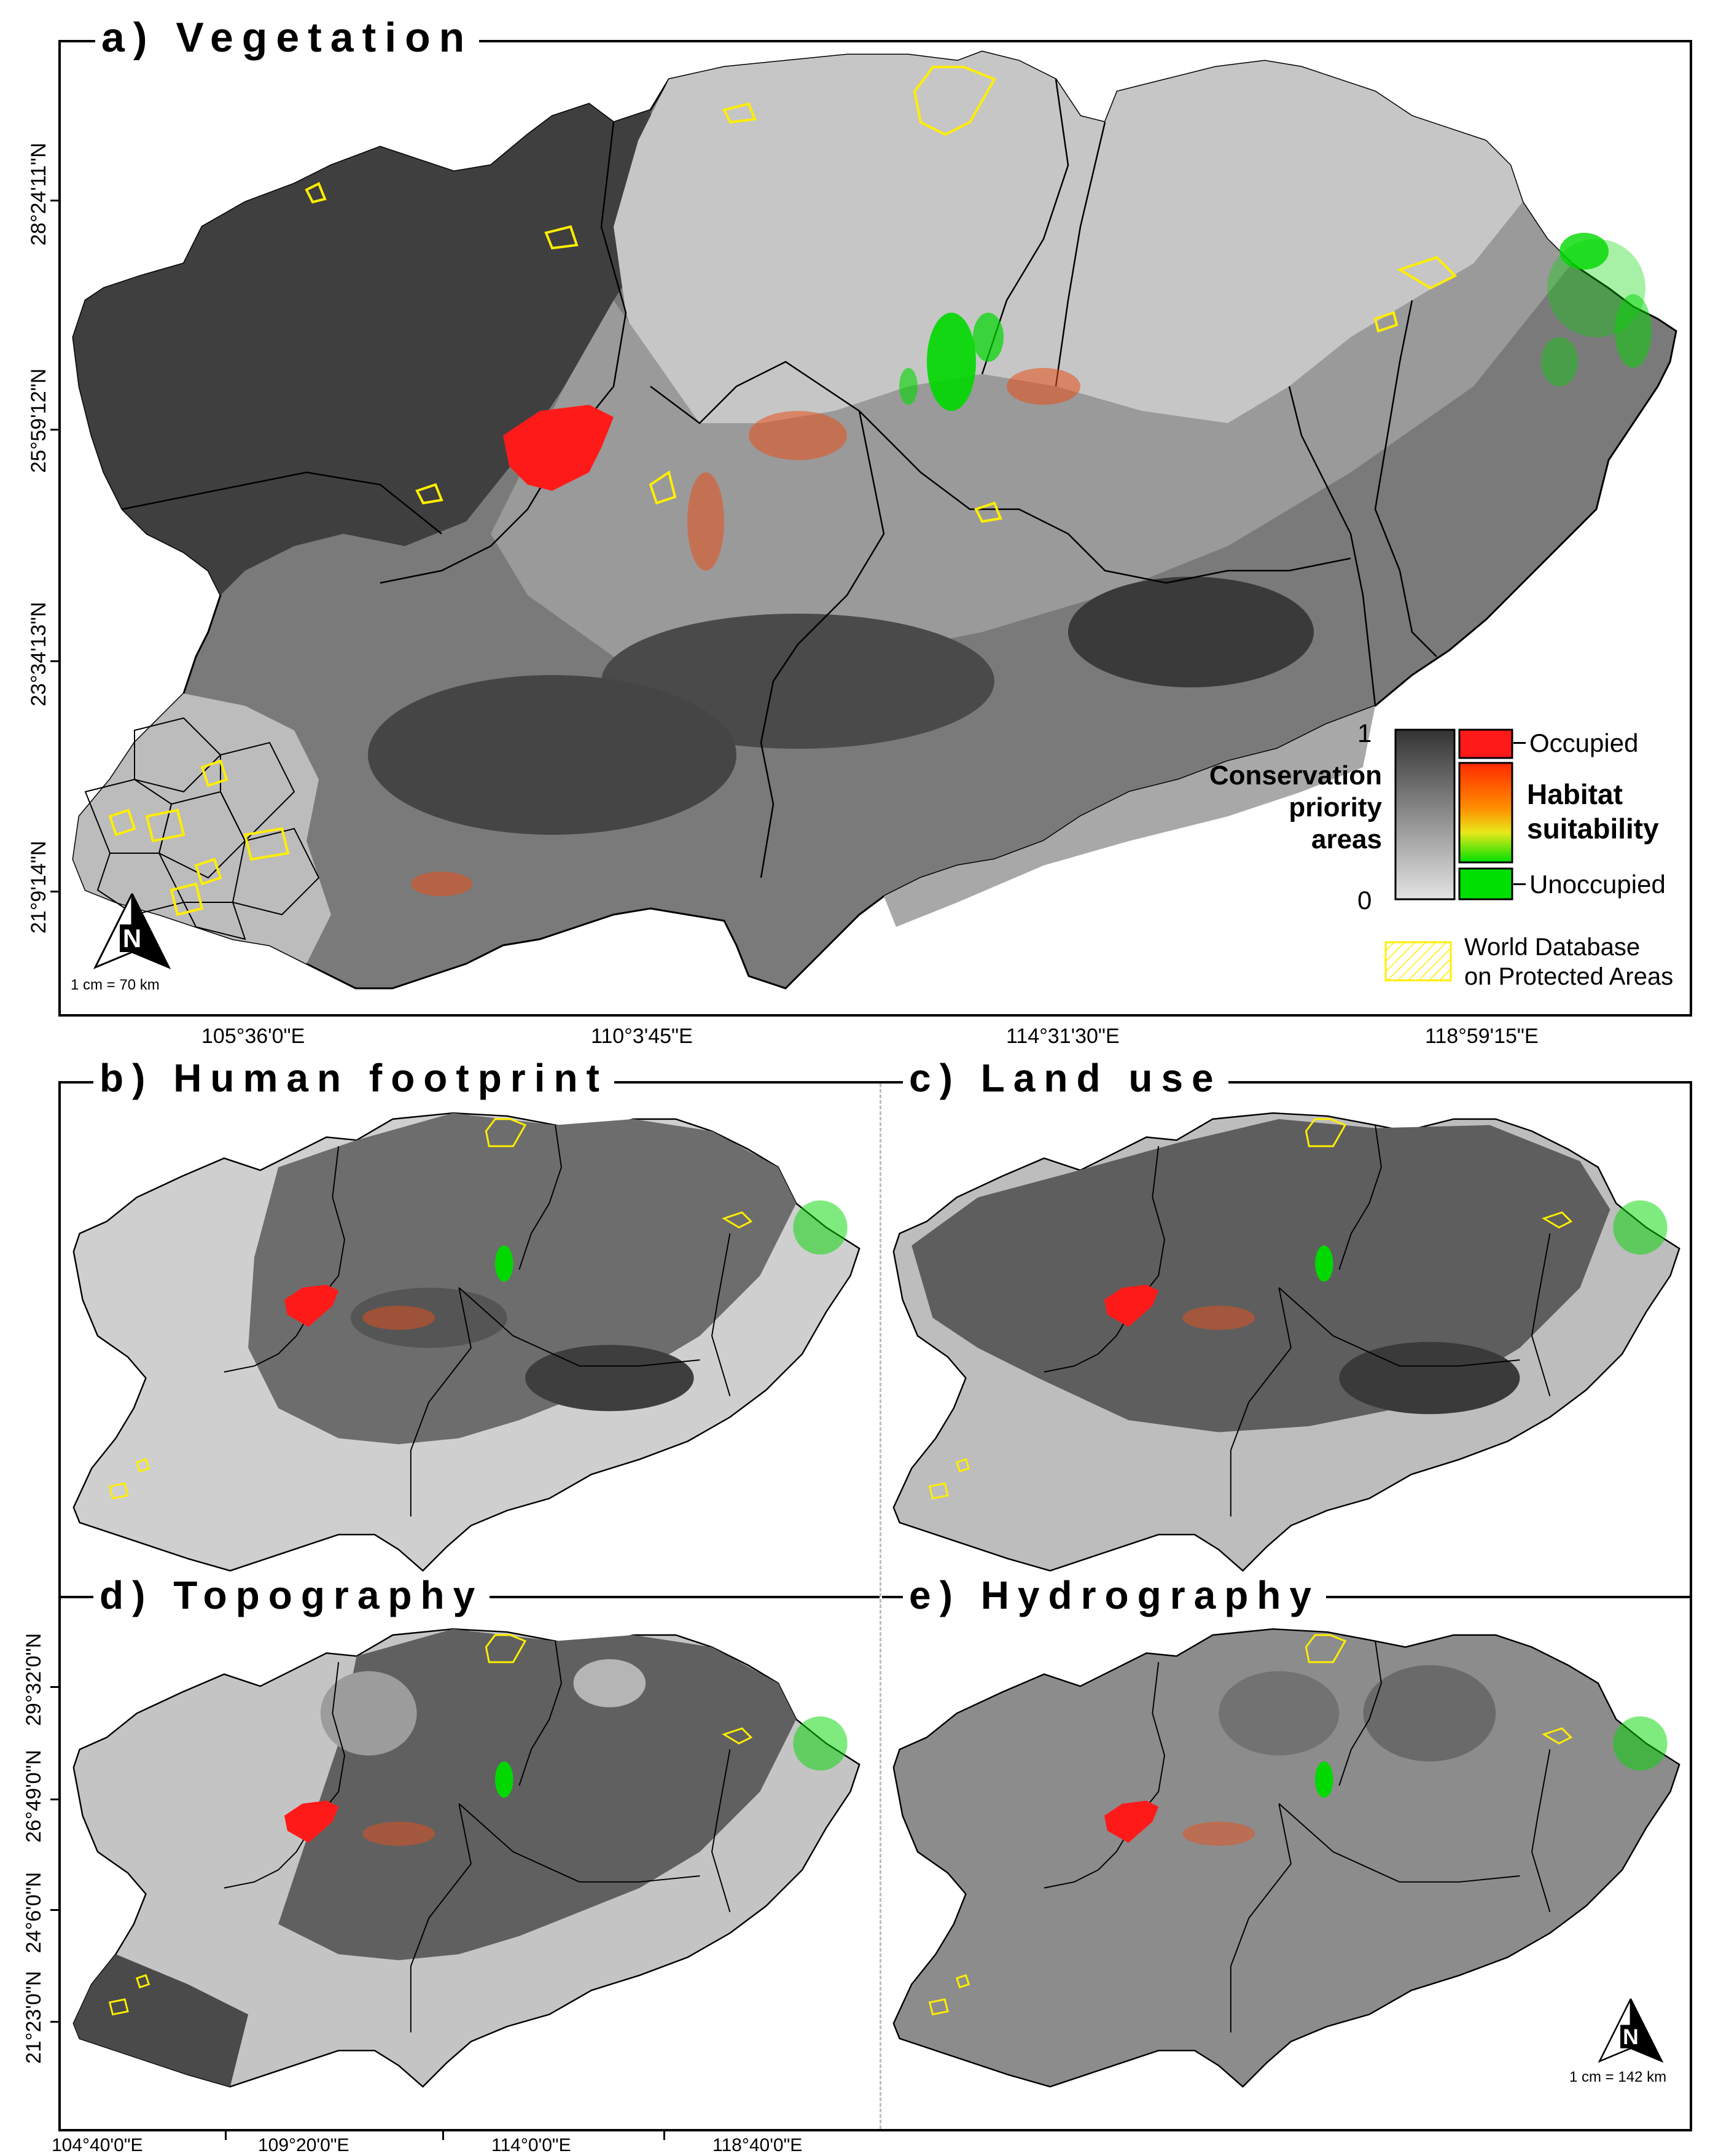  What do you see at coordinates (97, 2145) in the screenshot?
I see `bottom-lon-label-1: 104°40'0"E` at bounding box center [97, 2145].